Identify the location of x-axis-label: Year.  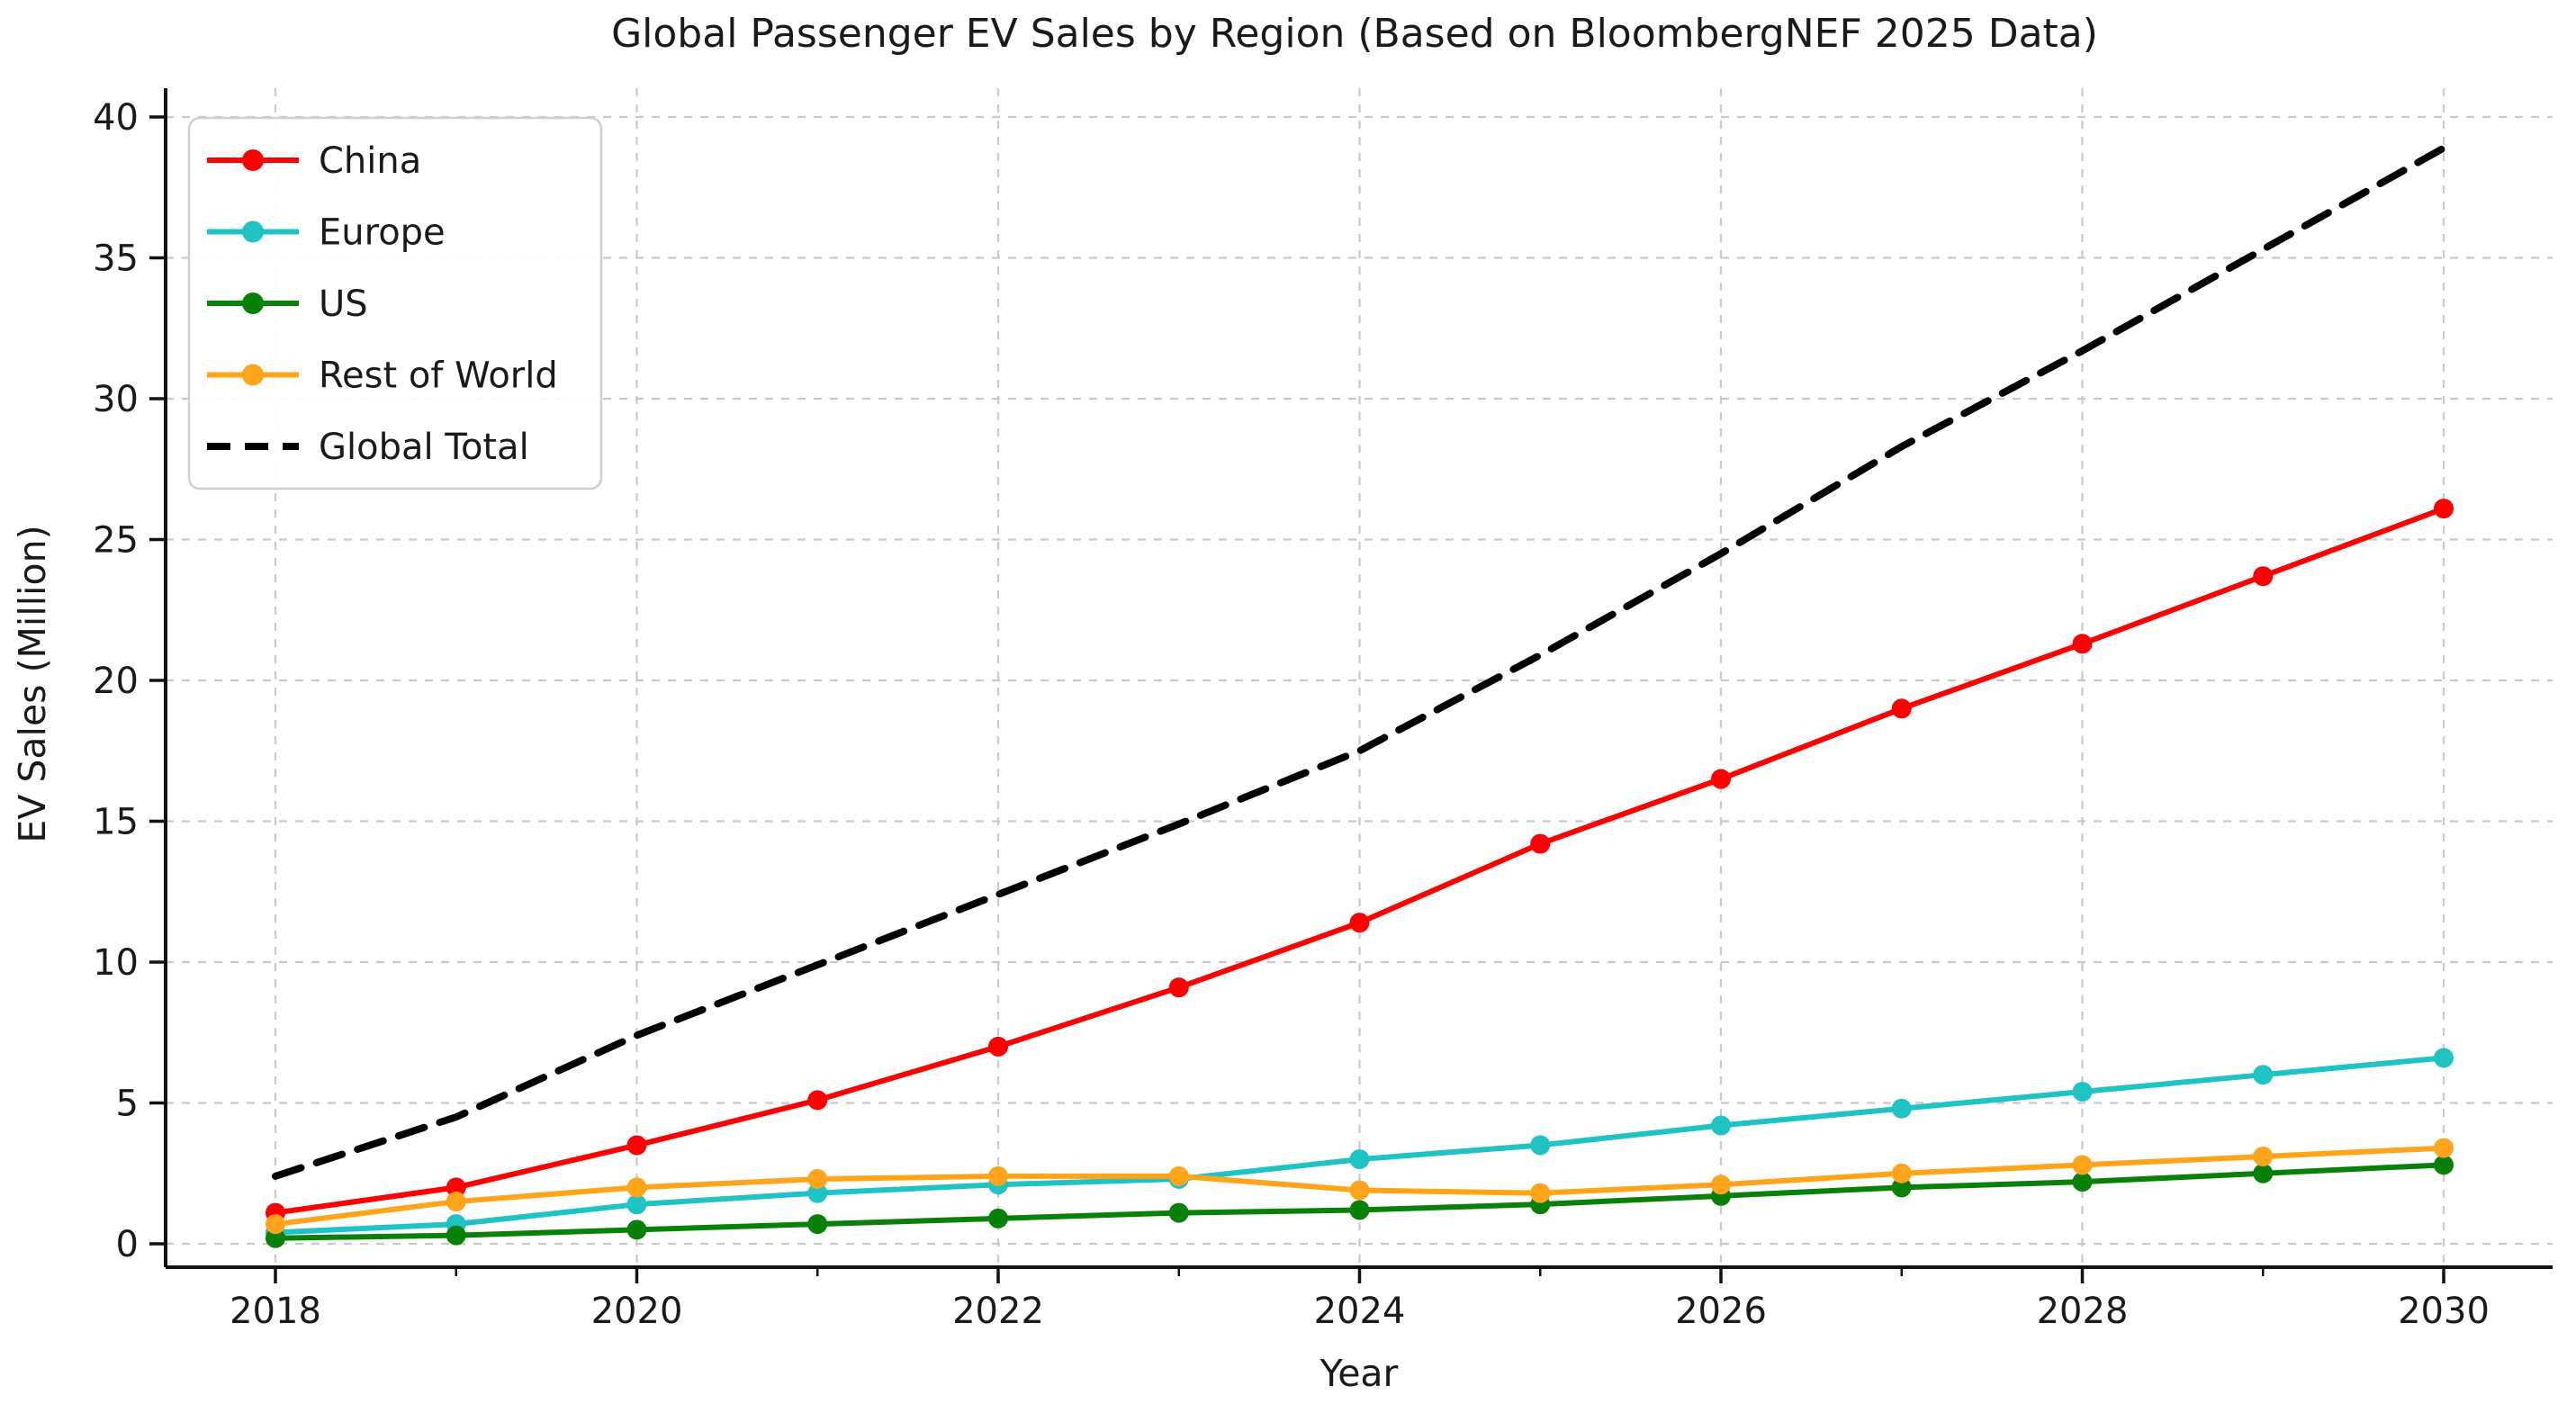
(1359, 1373).